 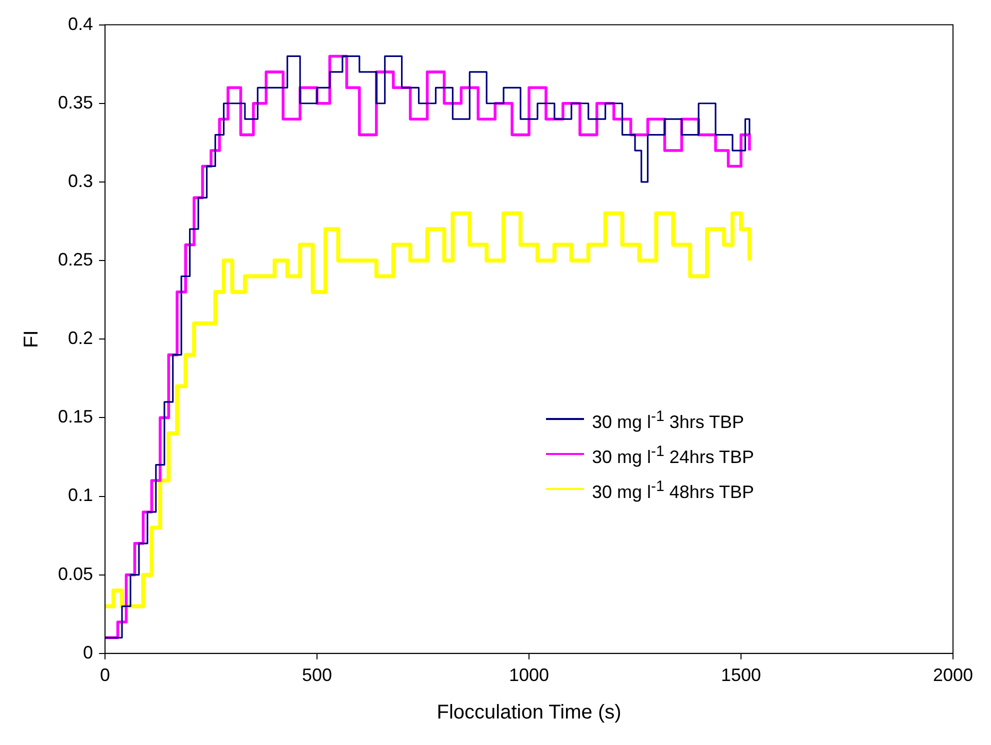 I want to click on y-tick-label: 0.3, so click(x=81, y=180).